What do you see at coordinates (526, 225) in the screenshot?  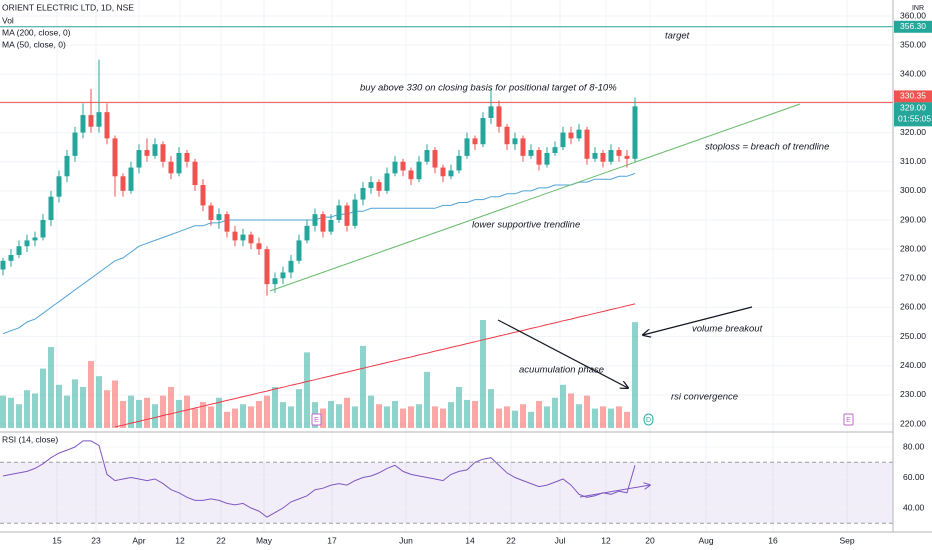 I see `annotation: lower supportive trendline` at bounding box center [526, 225].